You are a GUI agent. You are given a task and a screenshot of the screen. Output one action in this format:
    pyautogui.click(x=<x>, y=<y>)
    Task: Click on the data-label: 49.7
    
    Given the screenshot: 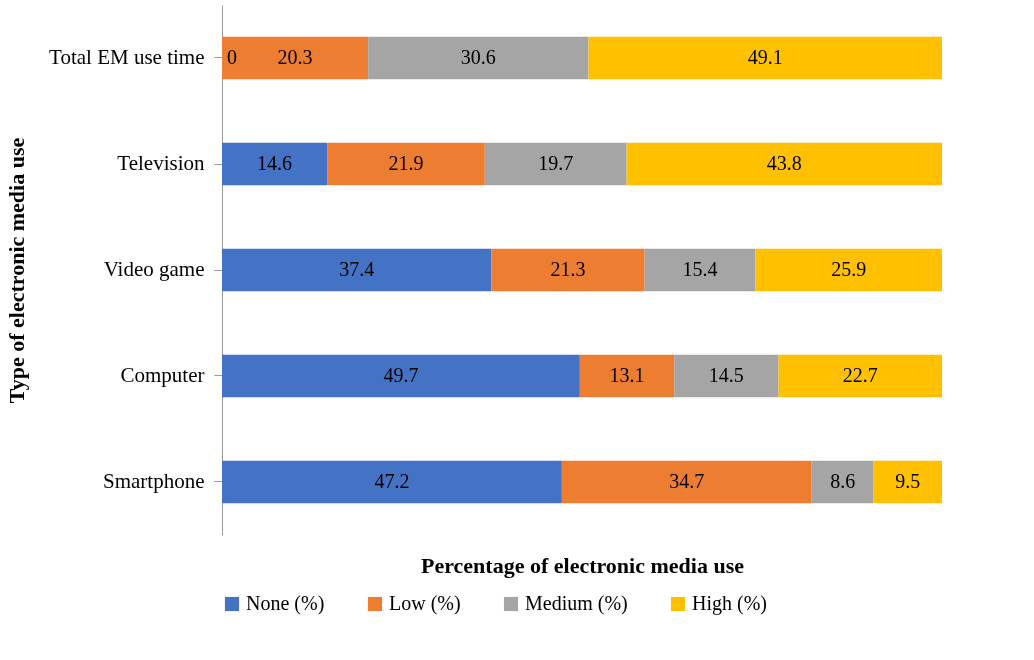 What is the action you would take?
    pyautogui.click(x=401, y=375)
    